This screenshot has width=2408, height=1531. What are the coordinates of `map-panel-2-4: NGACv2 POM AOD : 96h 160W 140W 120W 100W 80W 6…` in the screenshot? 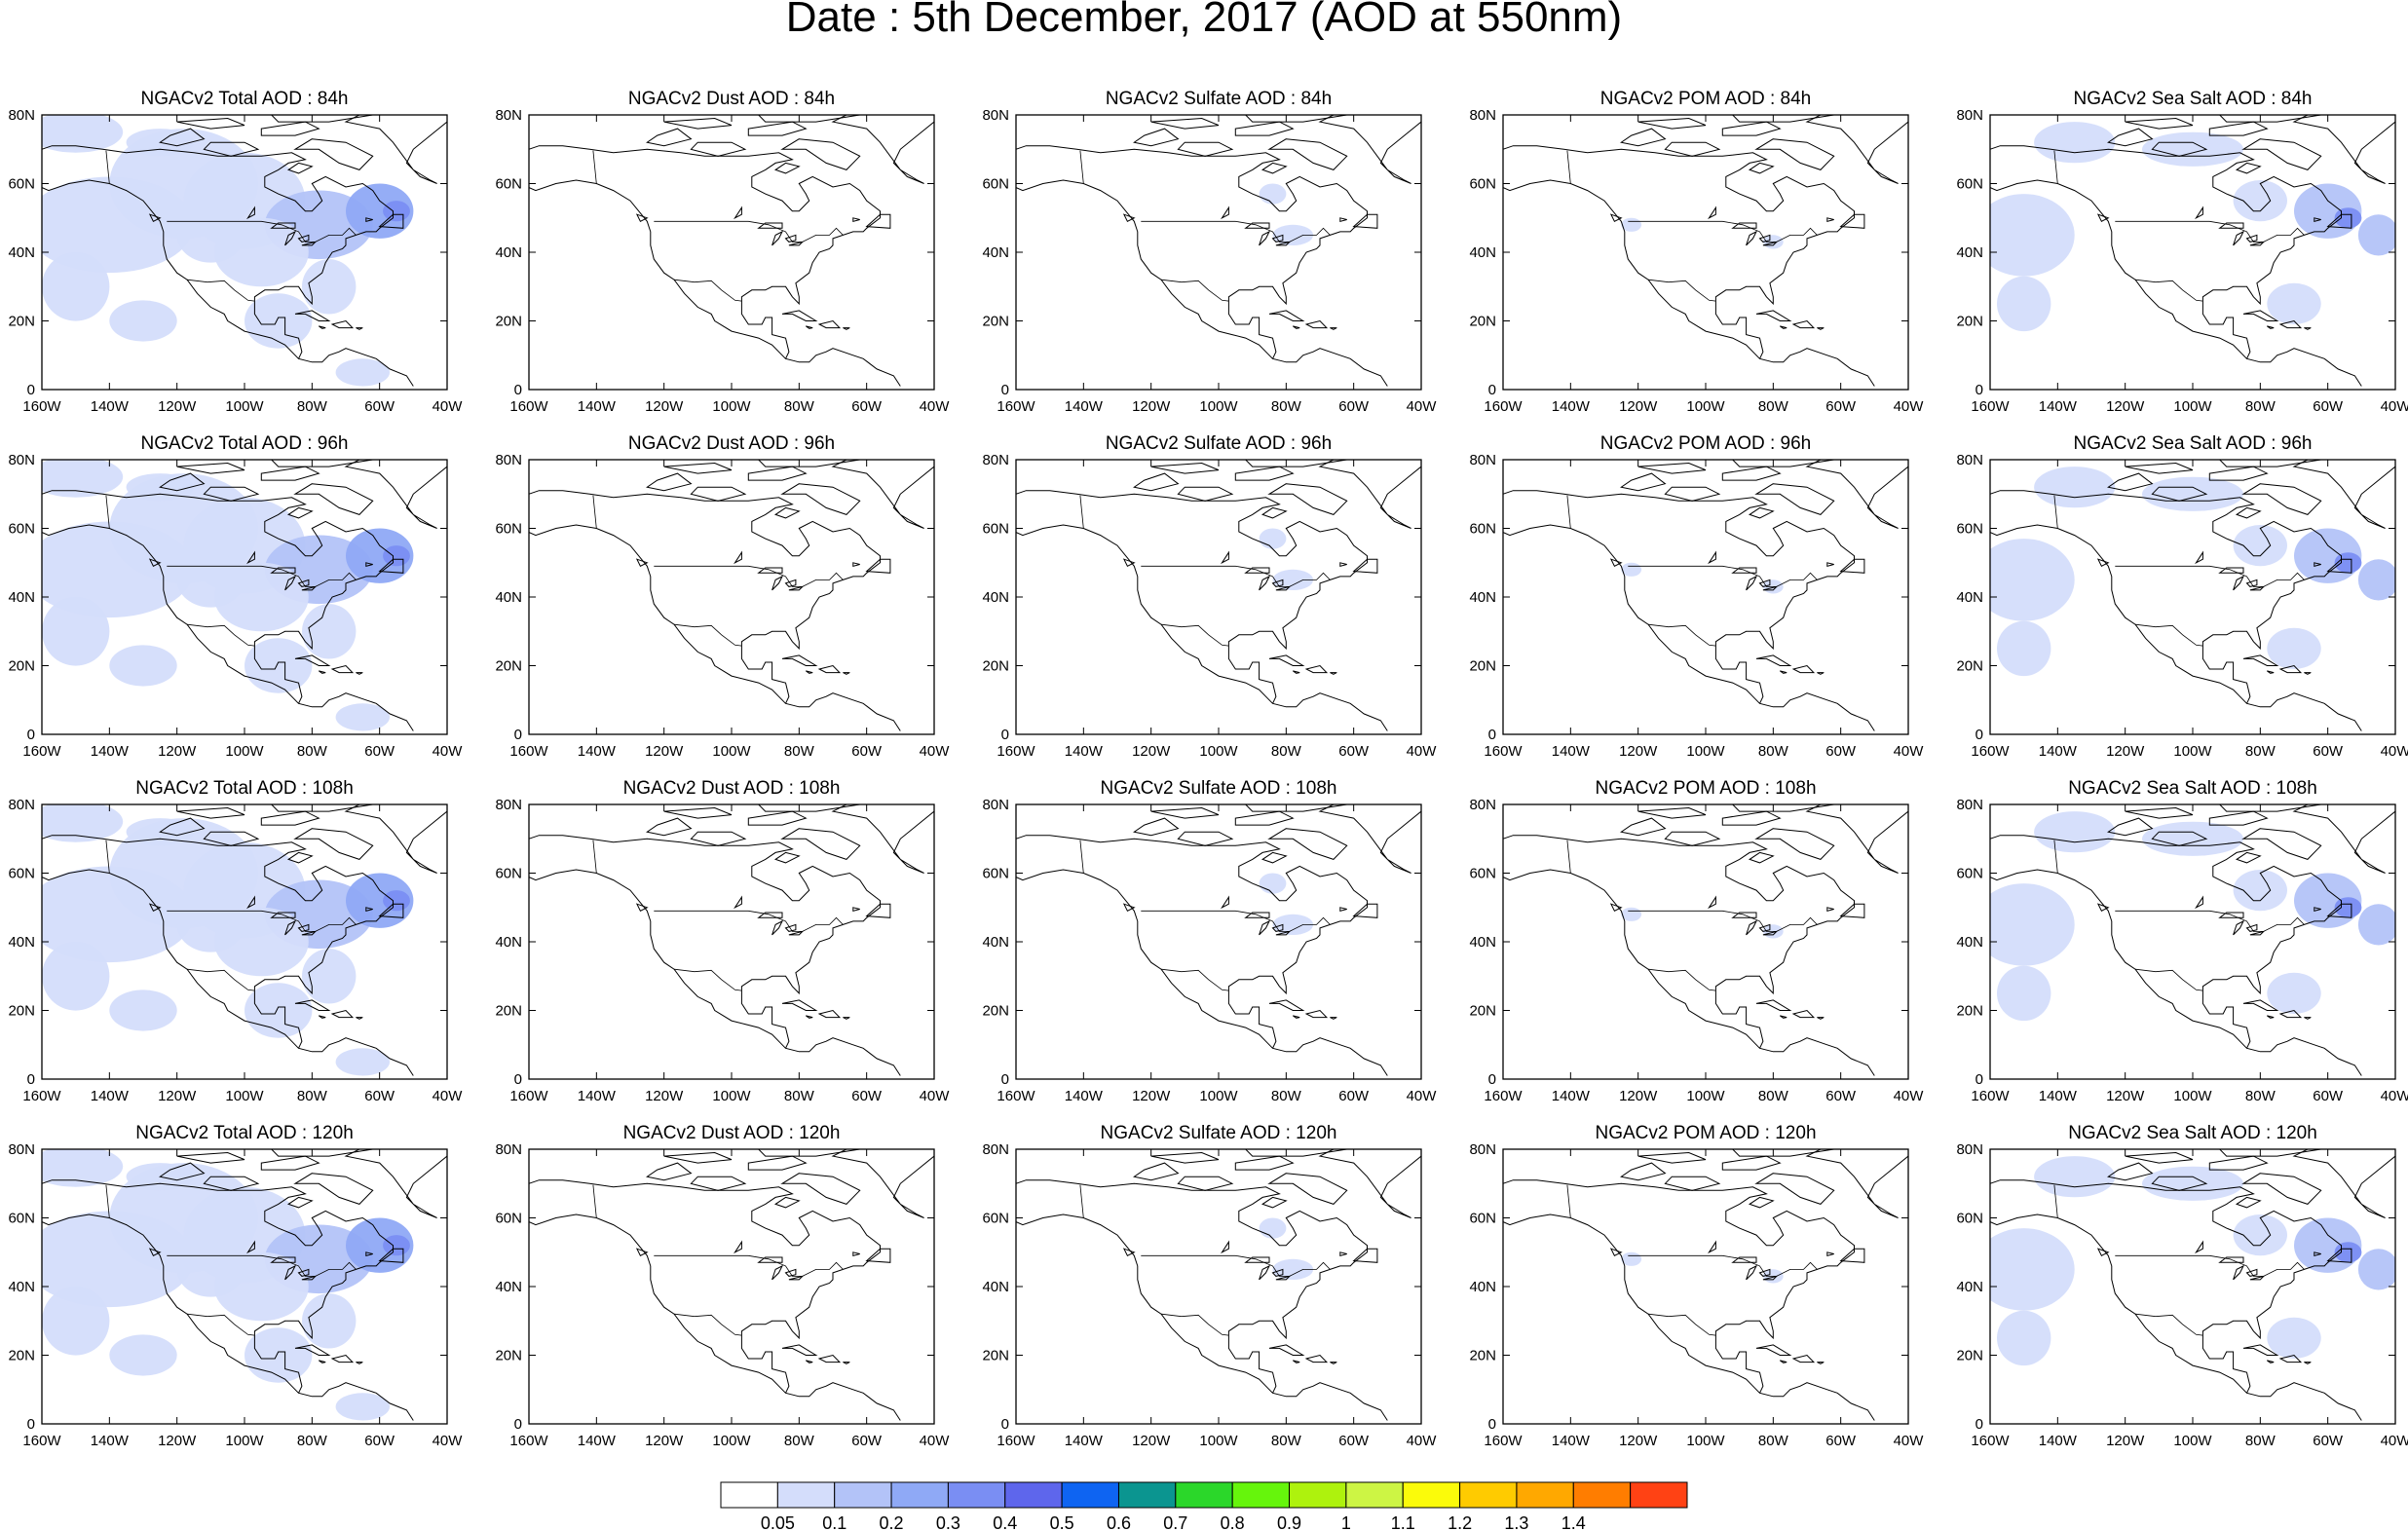 It's located at (1696, 596).